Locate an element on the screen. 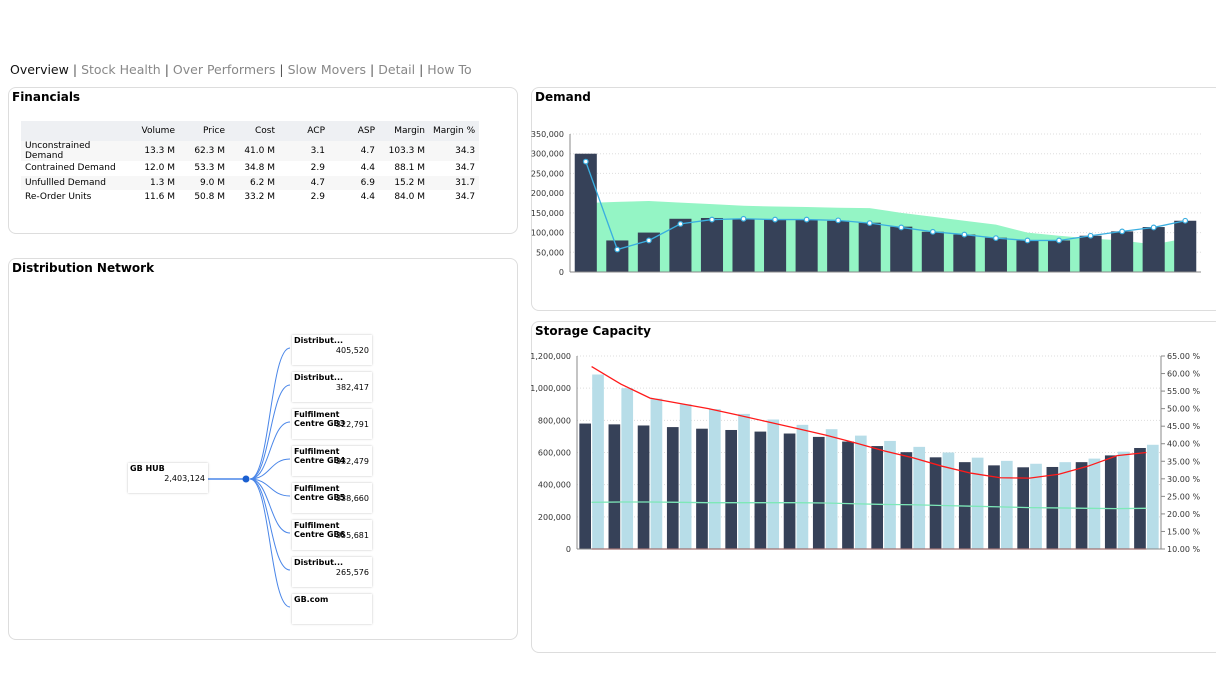 The width and height of the screenshot is (1216, 684). network-node-child: Fulfilment Centre GB6 355,681 is located at coordinates (332, 535).